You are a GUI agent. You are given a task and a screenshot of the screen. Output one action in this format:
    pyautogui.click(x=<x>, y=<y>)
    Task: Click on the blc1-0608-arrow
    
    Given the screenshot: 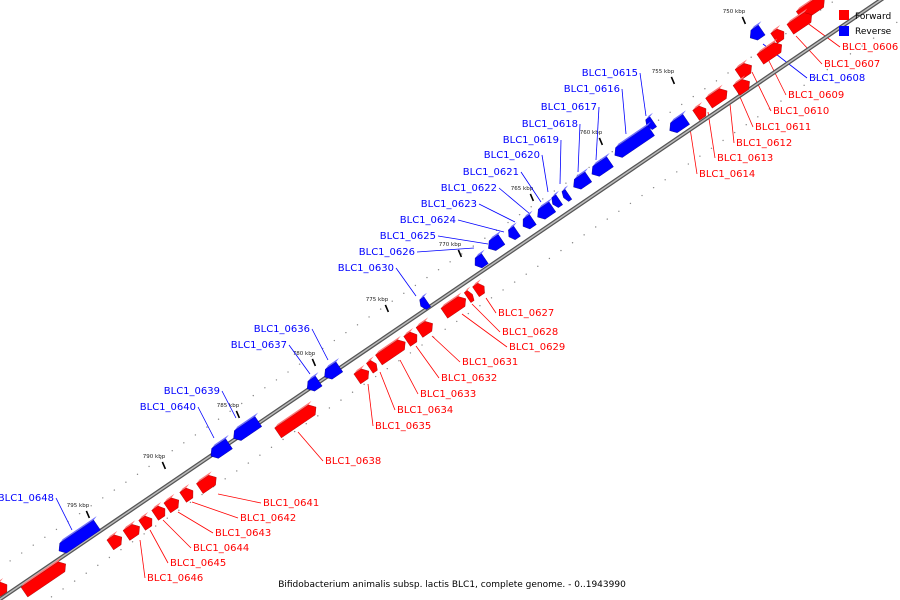 What is the action you would take?
    pyautogui.click(x=757, y=31)
    